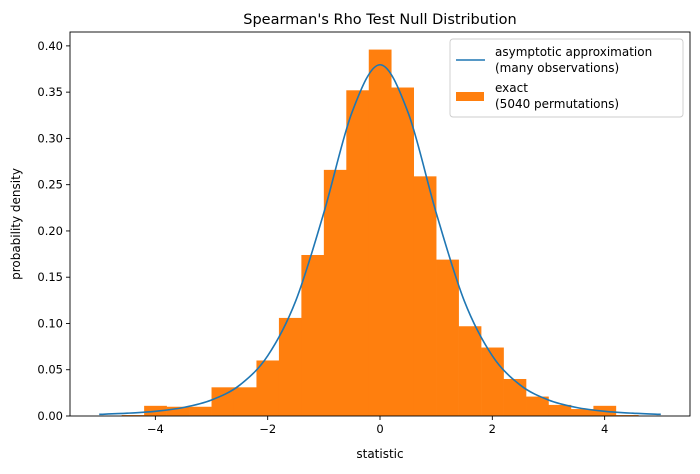 The image size is (700, 474). I want to click on legend-box, so click(566, 78).